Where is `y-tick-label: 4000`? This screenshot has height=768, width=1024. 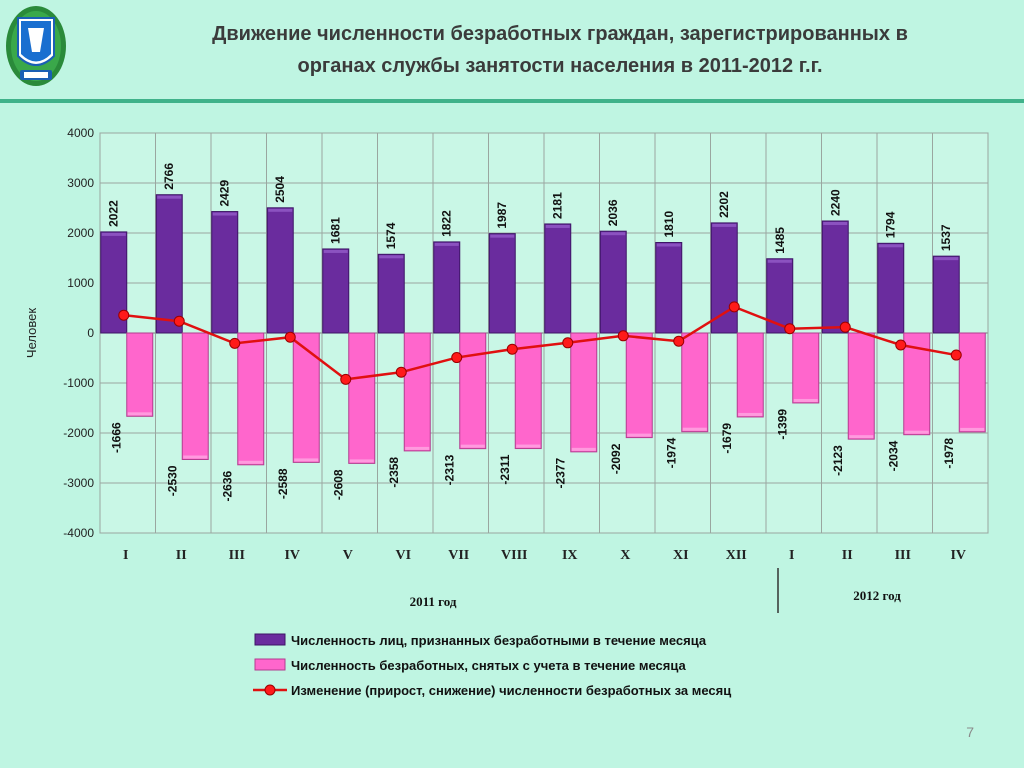 y-tick-label: 4000 is located at coordinates (80, 133).